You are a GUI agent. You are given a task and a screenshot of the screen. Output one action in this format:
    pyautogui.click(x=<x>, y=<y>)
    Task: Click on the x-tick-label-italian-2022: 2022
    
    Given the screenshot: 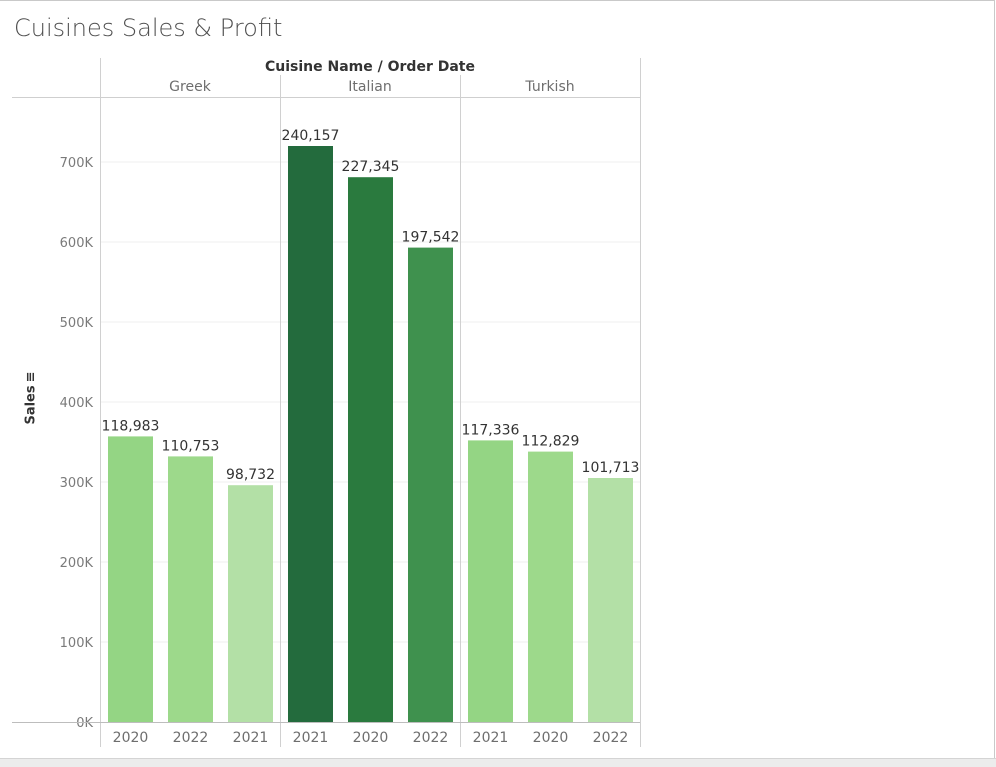 What is the action you would take?
    pyautogui.click(x=431, y=738)
    